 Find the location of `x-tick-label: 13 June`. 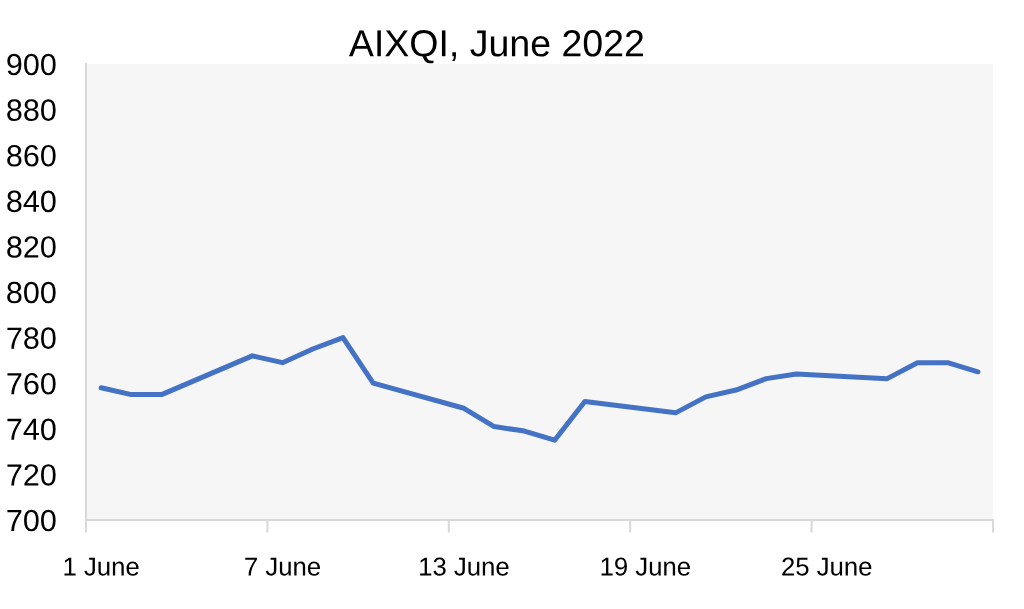

x-tick-label: 13 June is located at coordinates (464, 566).